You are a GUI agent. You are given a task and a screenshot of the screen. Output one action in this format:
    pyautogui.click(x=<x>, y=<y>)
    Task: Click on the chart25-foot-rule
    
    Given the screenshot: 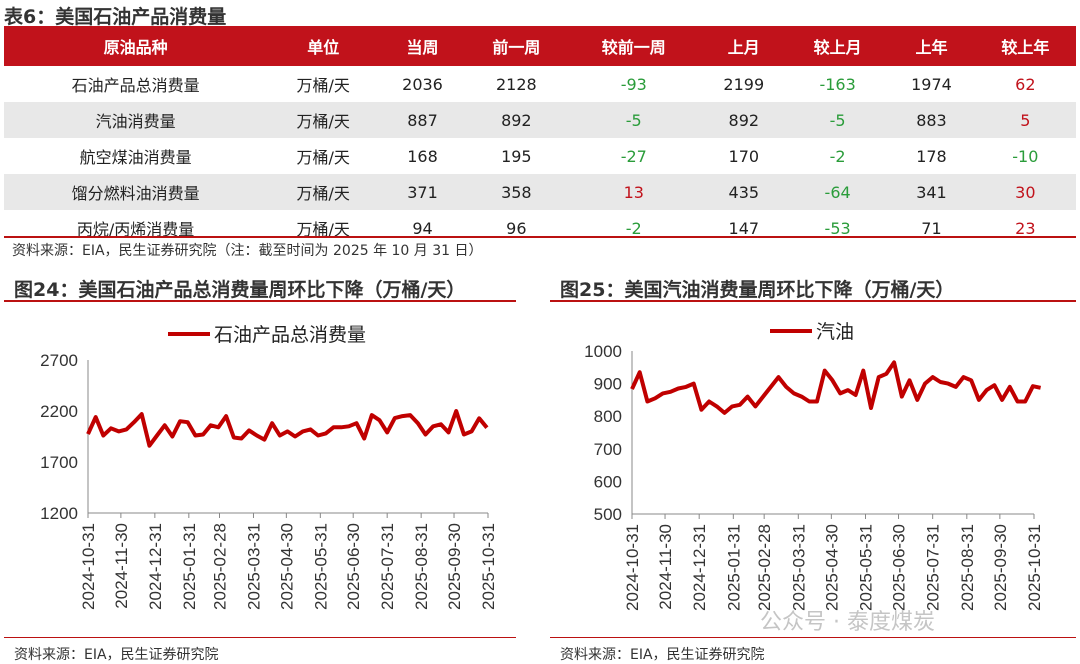 What is the action you would take?
    pyautogui.click(x=813, y=637)
    